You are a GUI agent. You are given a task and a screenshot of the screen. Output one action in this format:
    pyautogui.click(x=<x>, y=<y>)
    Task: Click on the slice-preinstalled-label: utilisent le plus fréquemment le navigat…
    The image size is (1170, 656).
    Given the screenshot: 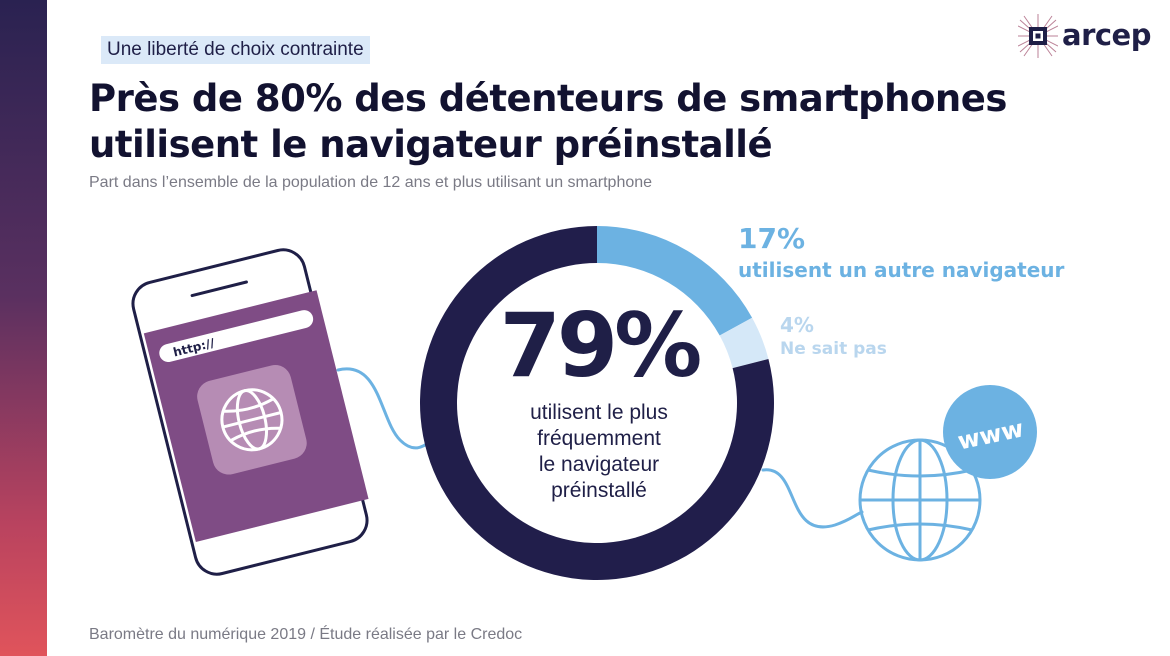 What is the action you would take?
    pyautogui.click(x=599, y=452)
    